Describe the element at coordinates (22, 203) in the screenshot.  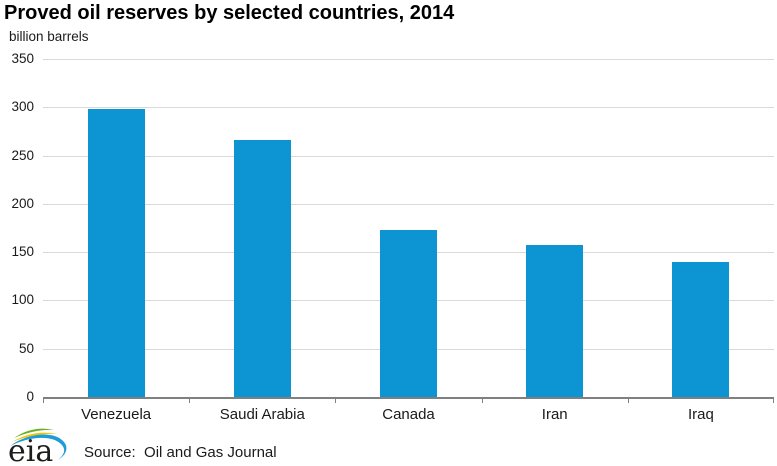
I see `y-tick-label-200: 200` at that location.